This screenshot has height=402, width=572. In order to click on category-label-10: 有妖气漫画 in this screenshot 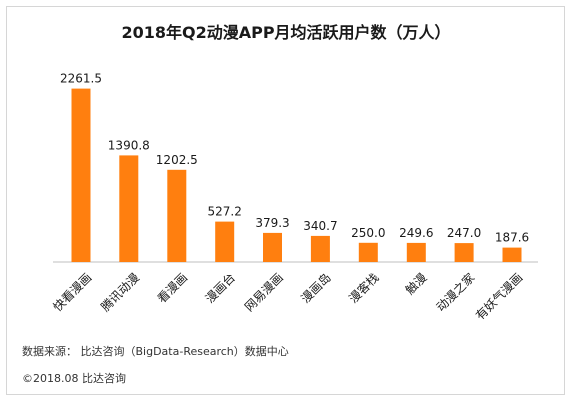, I will do `click(498, 296)`.